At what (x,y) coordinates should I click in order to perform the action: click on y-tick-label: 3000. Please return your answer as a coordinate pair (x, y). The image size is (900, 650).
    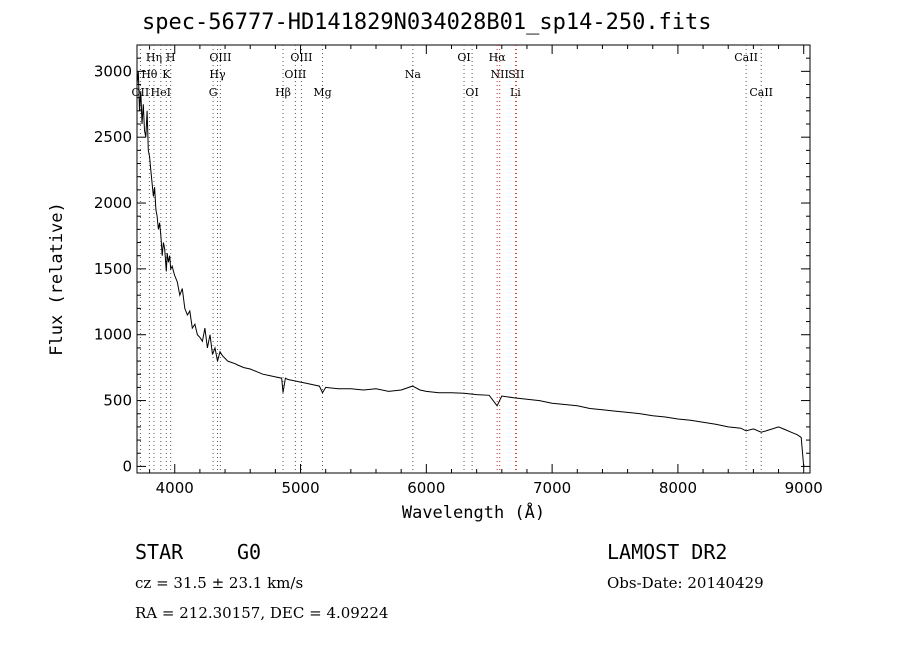
    Looking at the image, I should click on (113, 71).